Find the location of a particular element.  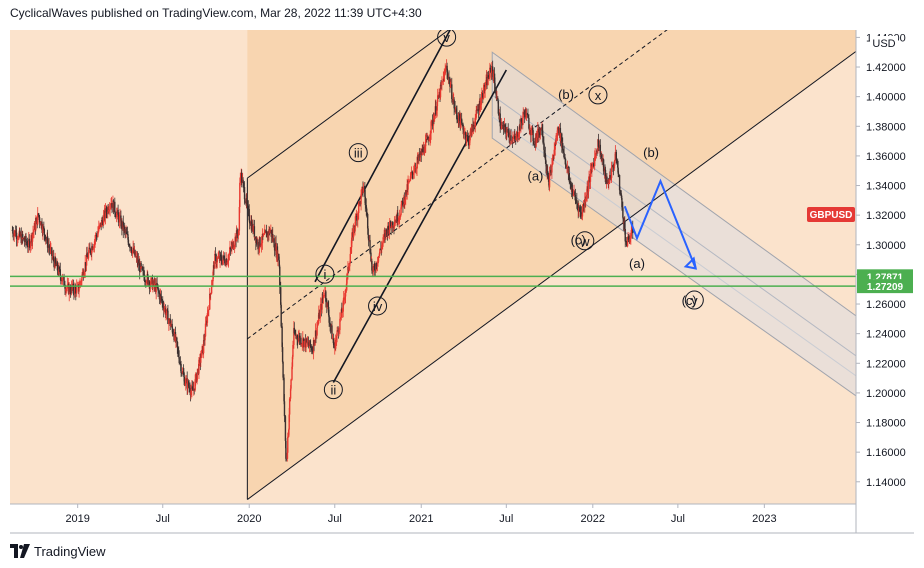

wave-label: v is located at coordinates (446, 37).